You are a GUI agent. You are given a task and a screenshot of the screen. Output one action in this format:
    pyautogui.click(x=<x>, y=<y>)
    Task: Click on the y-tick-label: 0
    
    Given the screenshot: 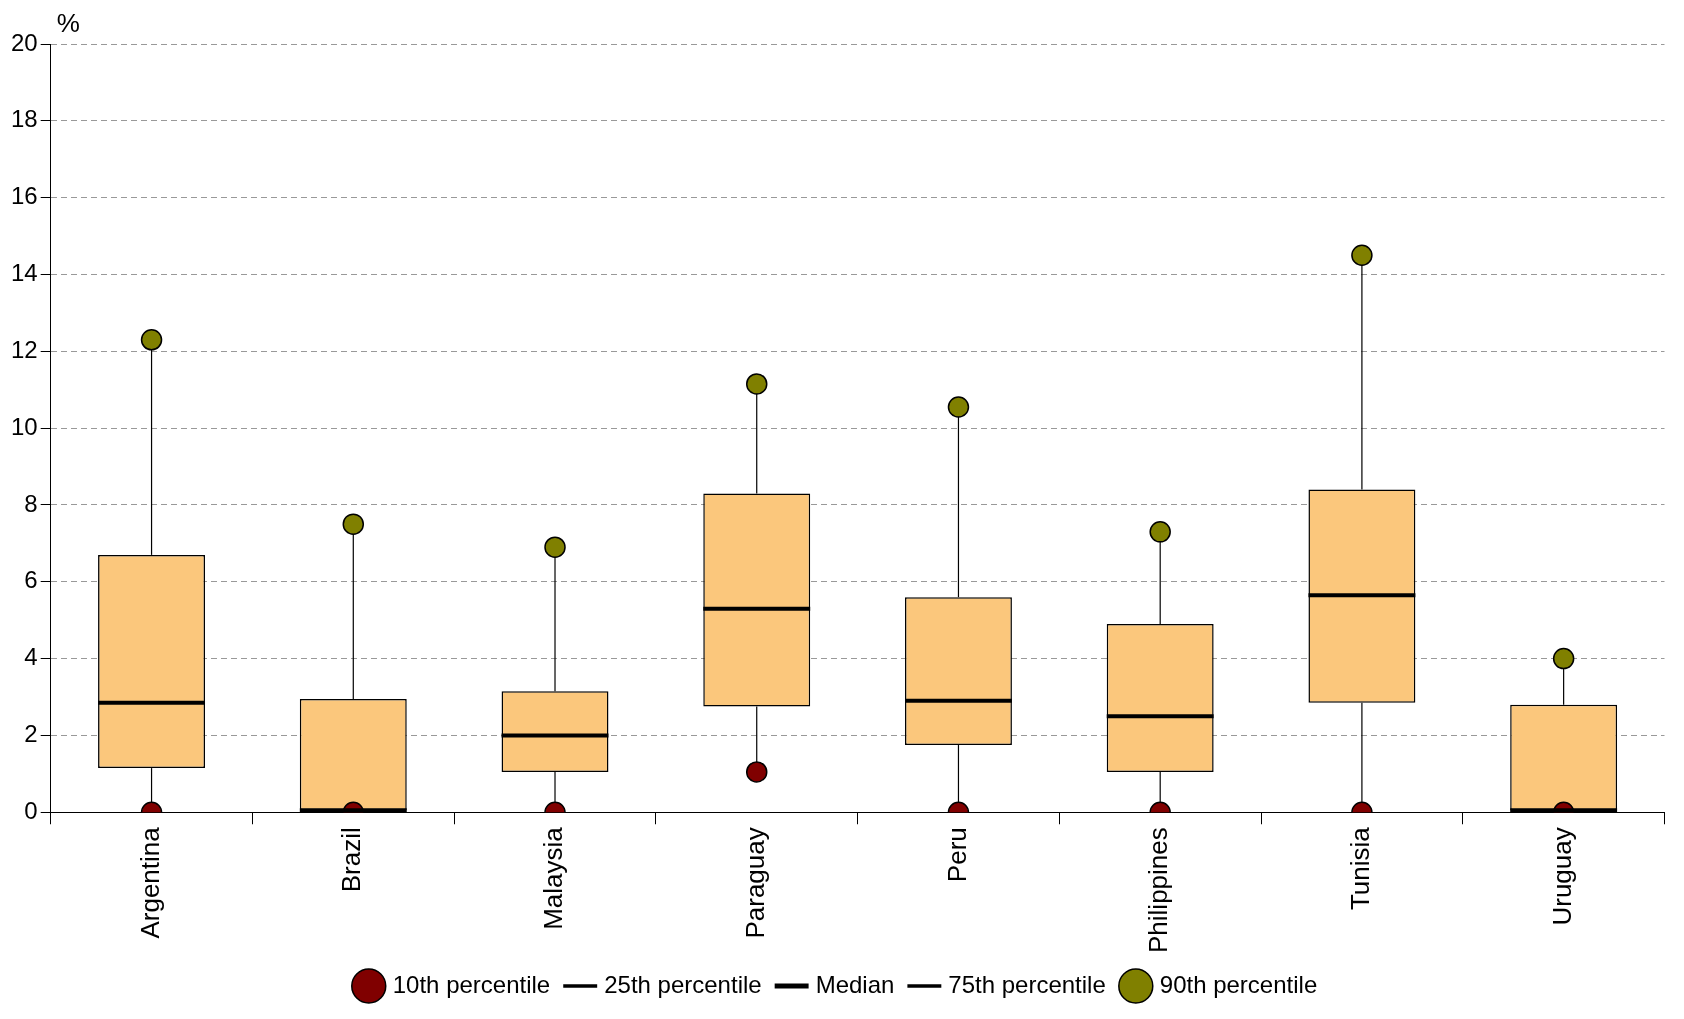 What is the action you would take?
    pyautogui.click(x=31, y=810)
    